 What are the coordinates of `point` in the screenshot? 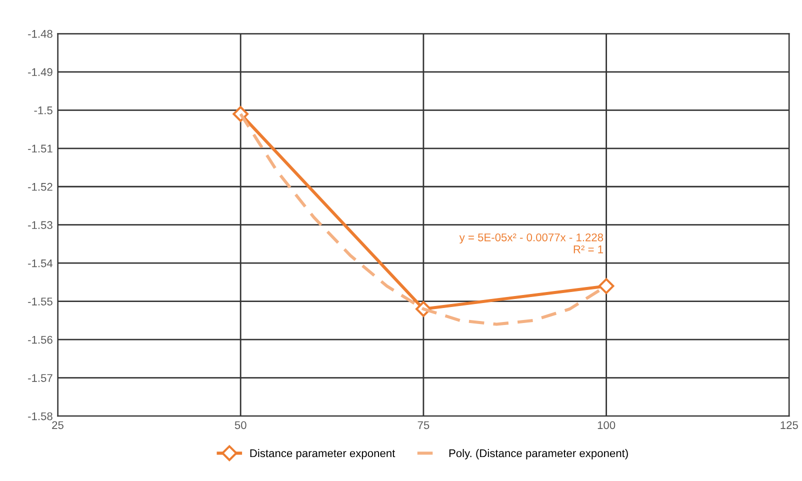 It's located at (606, 286).